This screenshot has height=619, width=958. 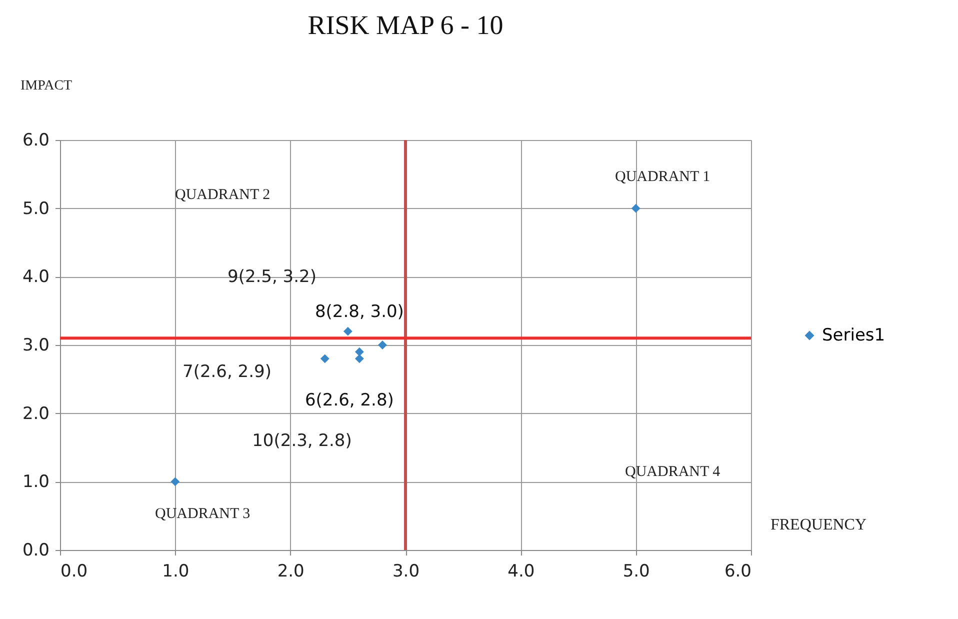 What do you see at coordinates (349, 400) in the screenshot?
I see `annotation: 6(2.6, 2.8)` at bounding box center [349, 400].